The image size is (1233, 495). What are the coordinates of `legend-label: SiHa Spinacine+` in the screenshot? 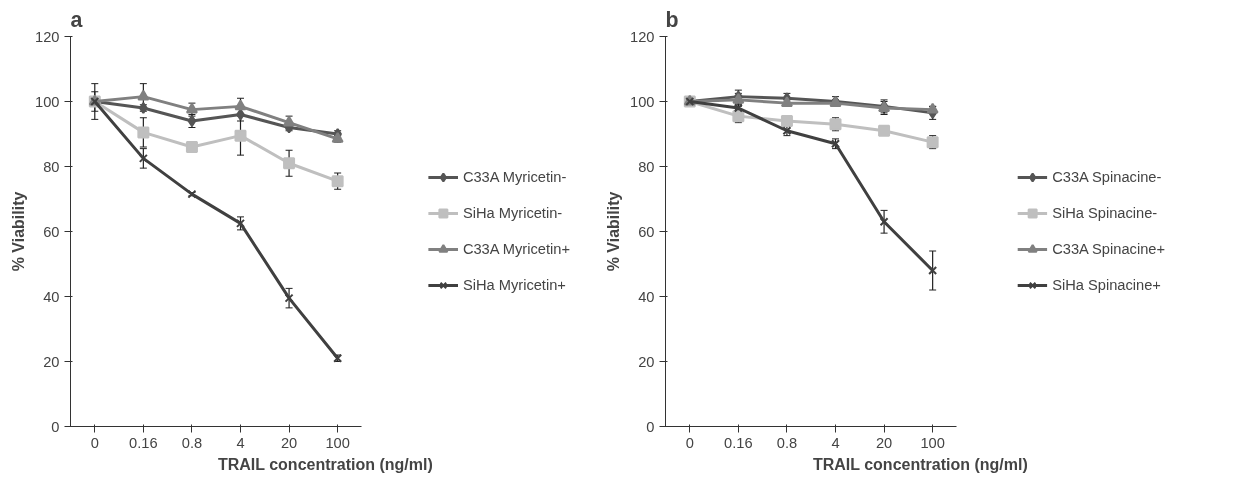 It's located at (1106, 285).